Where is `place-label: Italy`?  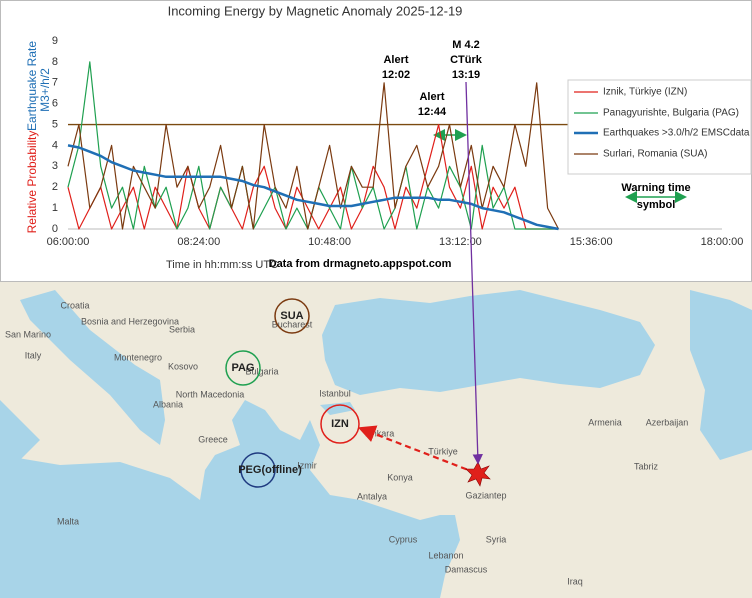 place-label: Italy is located at coordinates (33, 355).